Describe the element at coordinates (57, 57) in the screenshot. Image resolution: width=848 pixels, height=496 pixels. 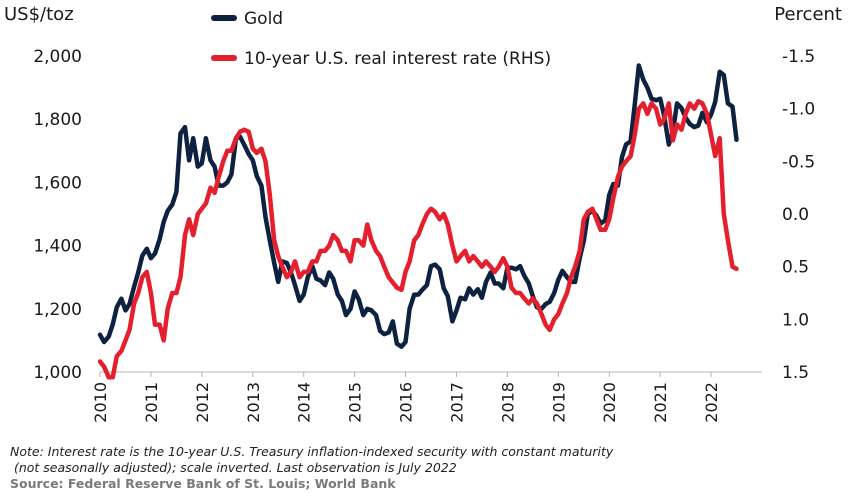
I see `y-left-tick-label: 2,000` at that location.